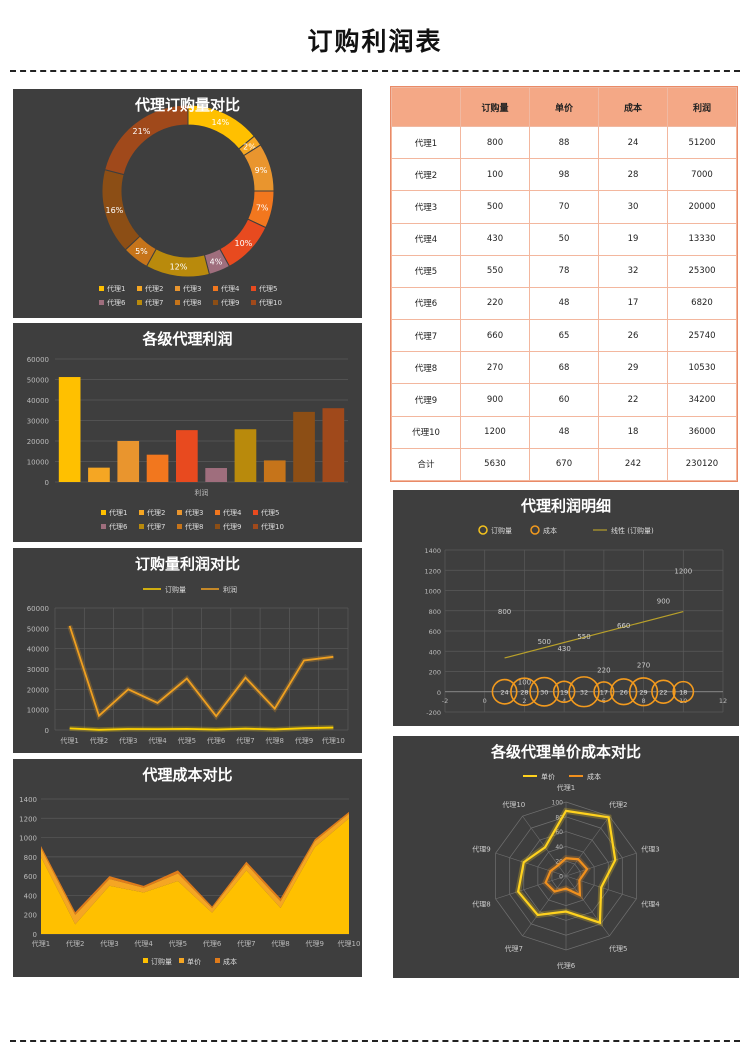 The height and width of the screenshot is (1058, 750). What do you see at coordinates (38, 442) in the screenshot?
I see `y-tick-label: 20000` at bounding box center [38, 442].